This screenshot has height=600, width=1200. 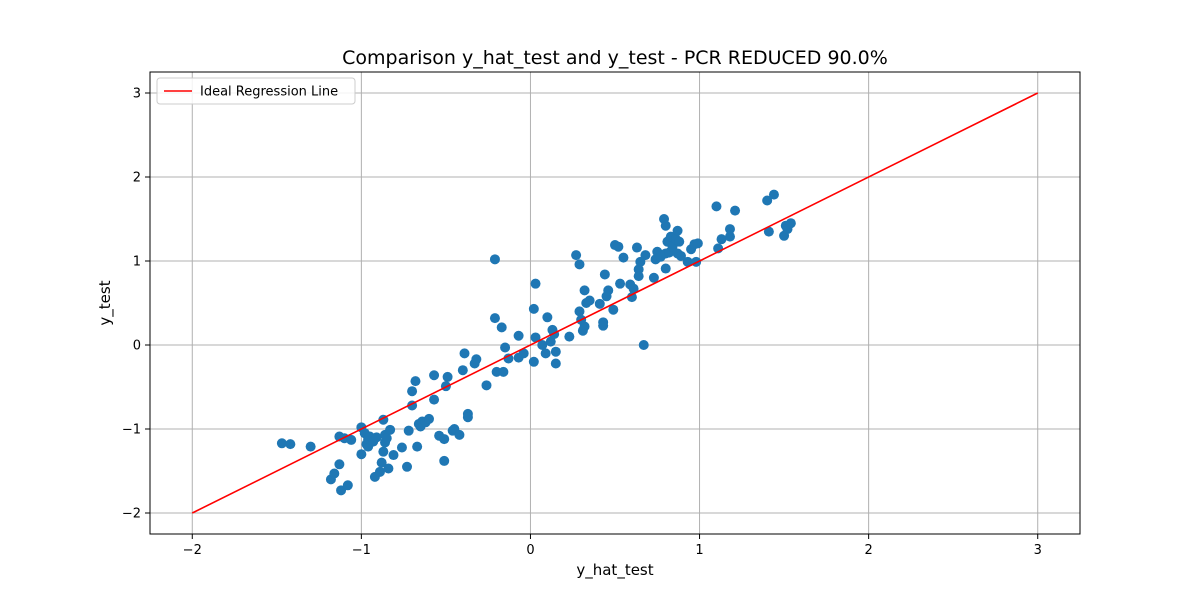 What do you see at coordinates (530, 550) in the screenshot?
I see `x-tick-label: 0` at bounding box center [530, 550].